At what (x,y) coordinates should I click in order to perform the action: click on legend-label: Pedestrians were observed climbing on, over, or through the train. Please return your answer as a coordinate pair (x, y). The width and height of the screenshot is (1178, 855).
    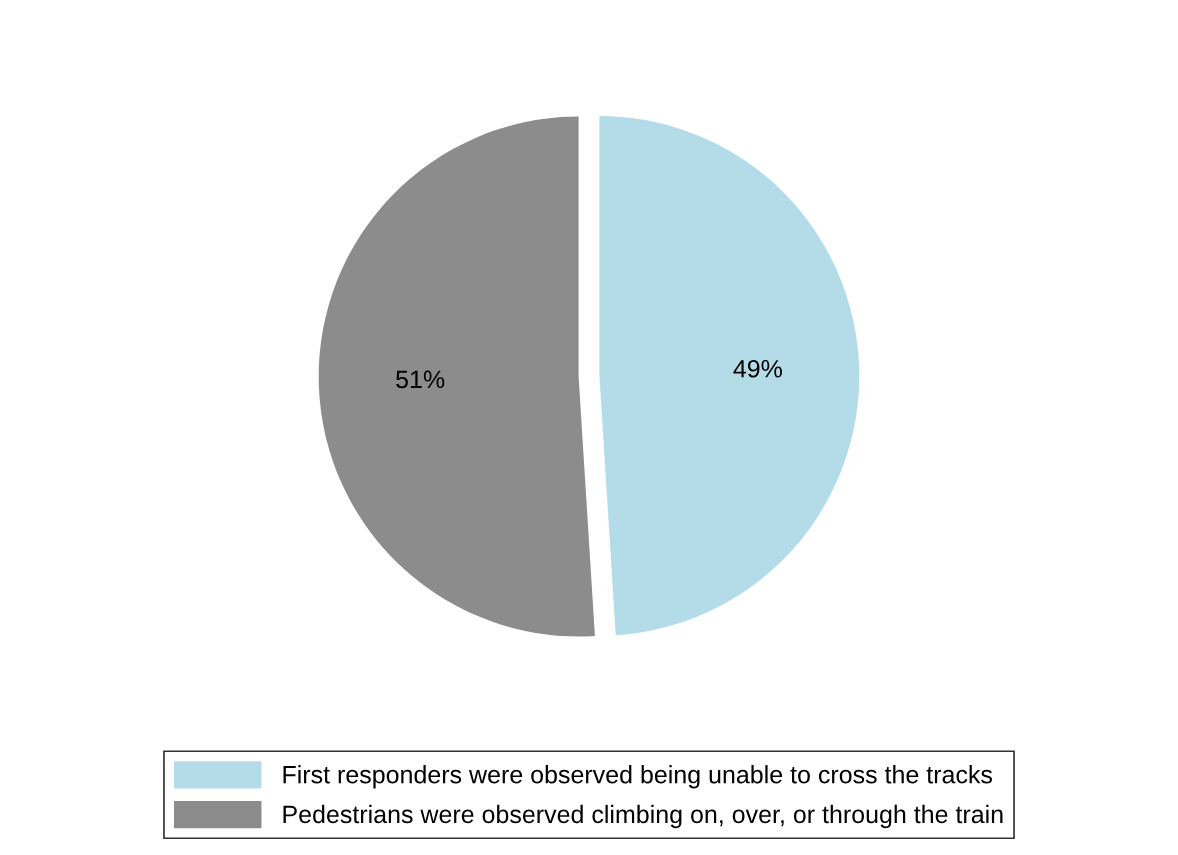
    Looking at the image, I should click on (643, 816).